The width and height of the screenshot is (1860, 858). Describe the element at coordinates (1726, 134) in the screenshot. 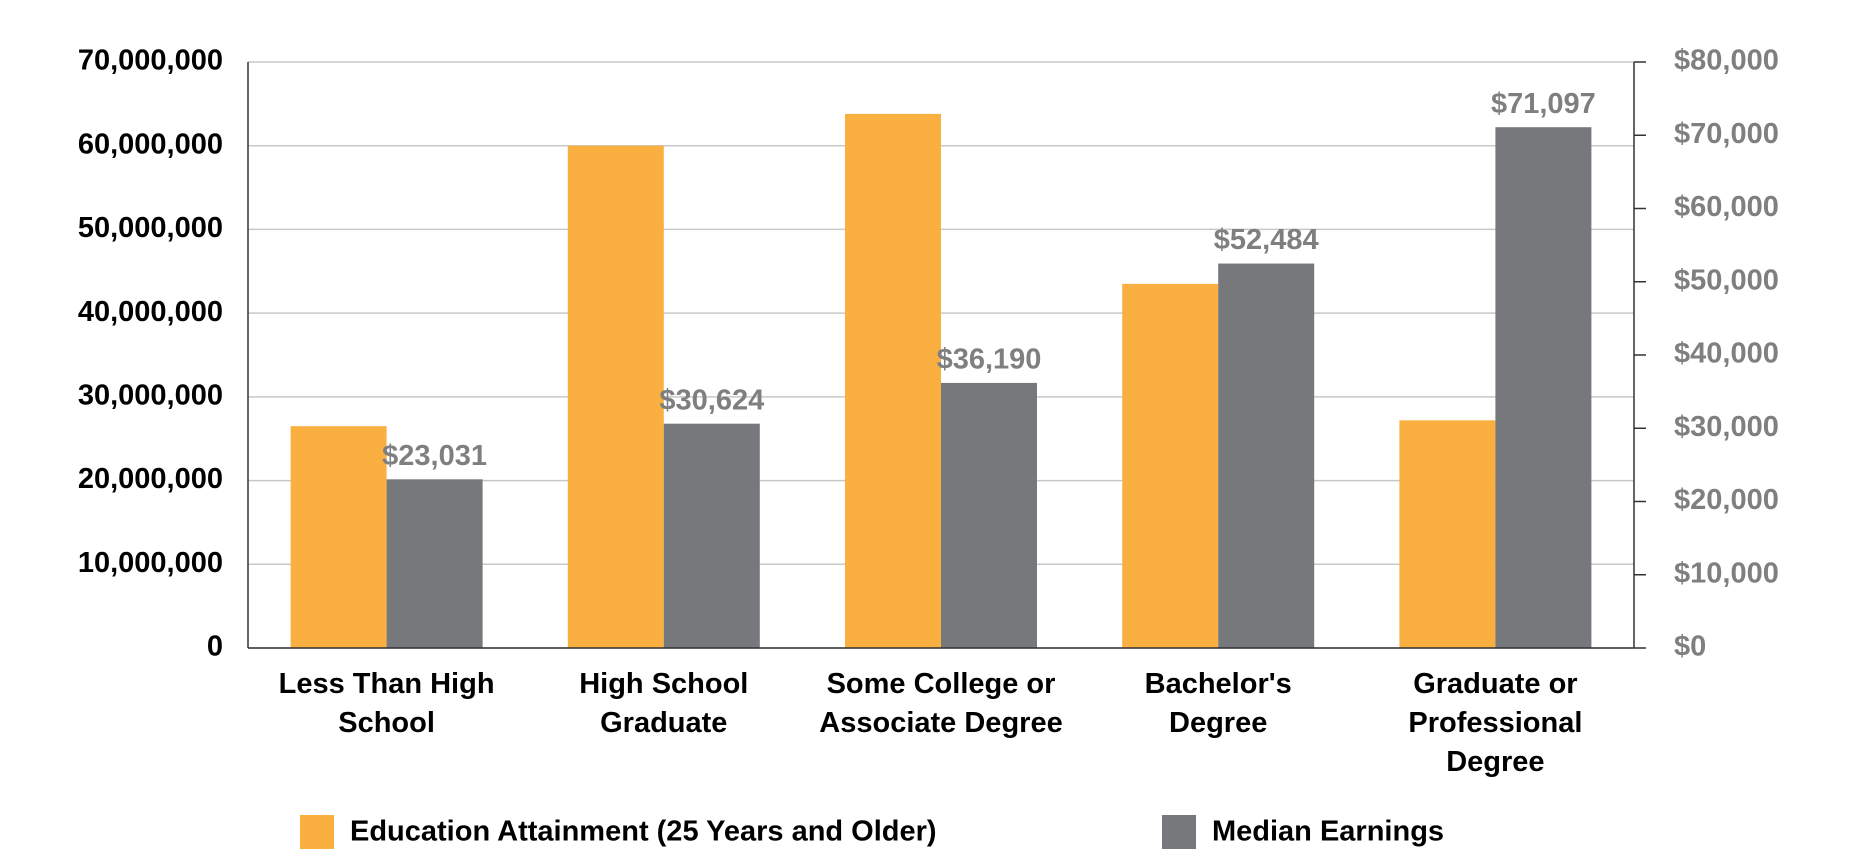

I see `y2-tick-label: $70,000` at that location.